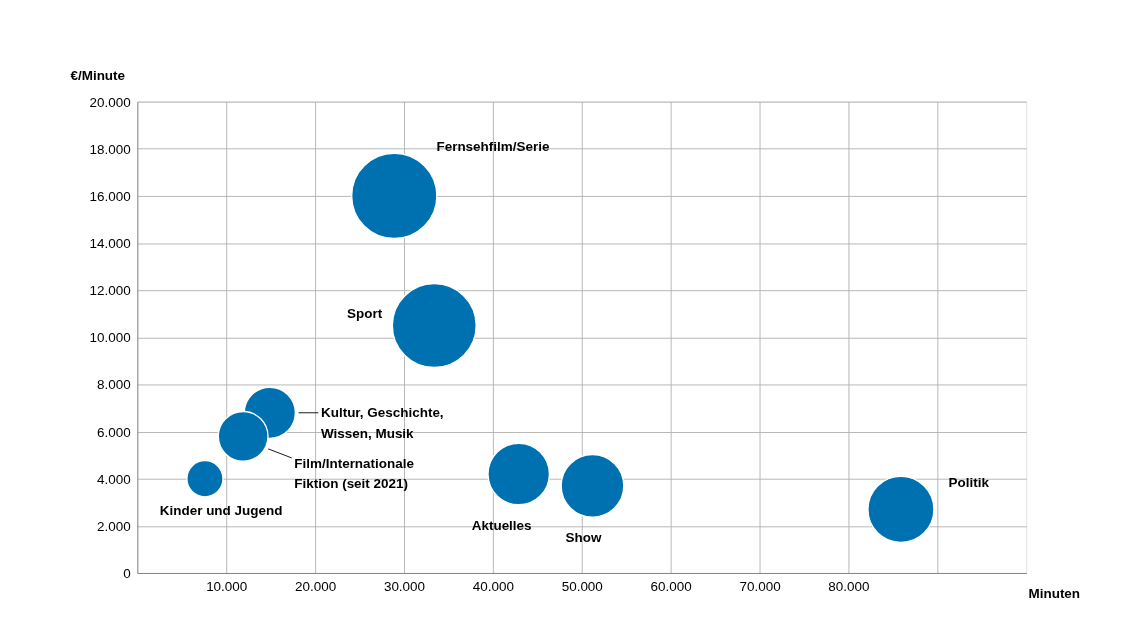  Describe the element at coordinates (671, 587) in the screenshot. I see `x-tick-label: 60.000` at that location.